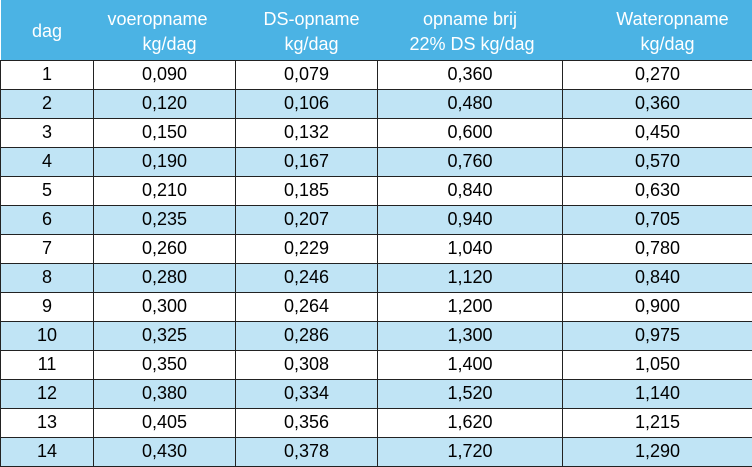 The image size is (752, 467). I want to click on cell-wateropname: 1,140, so click(657, 393).